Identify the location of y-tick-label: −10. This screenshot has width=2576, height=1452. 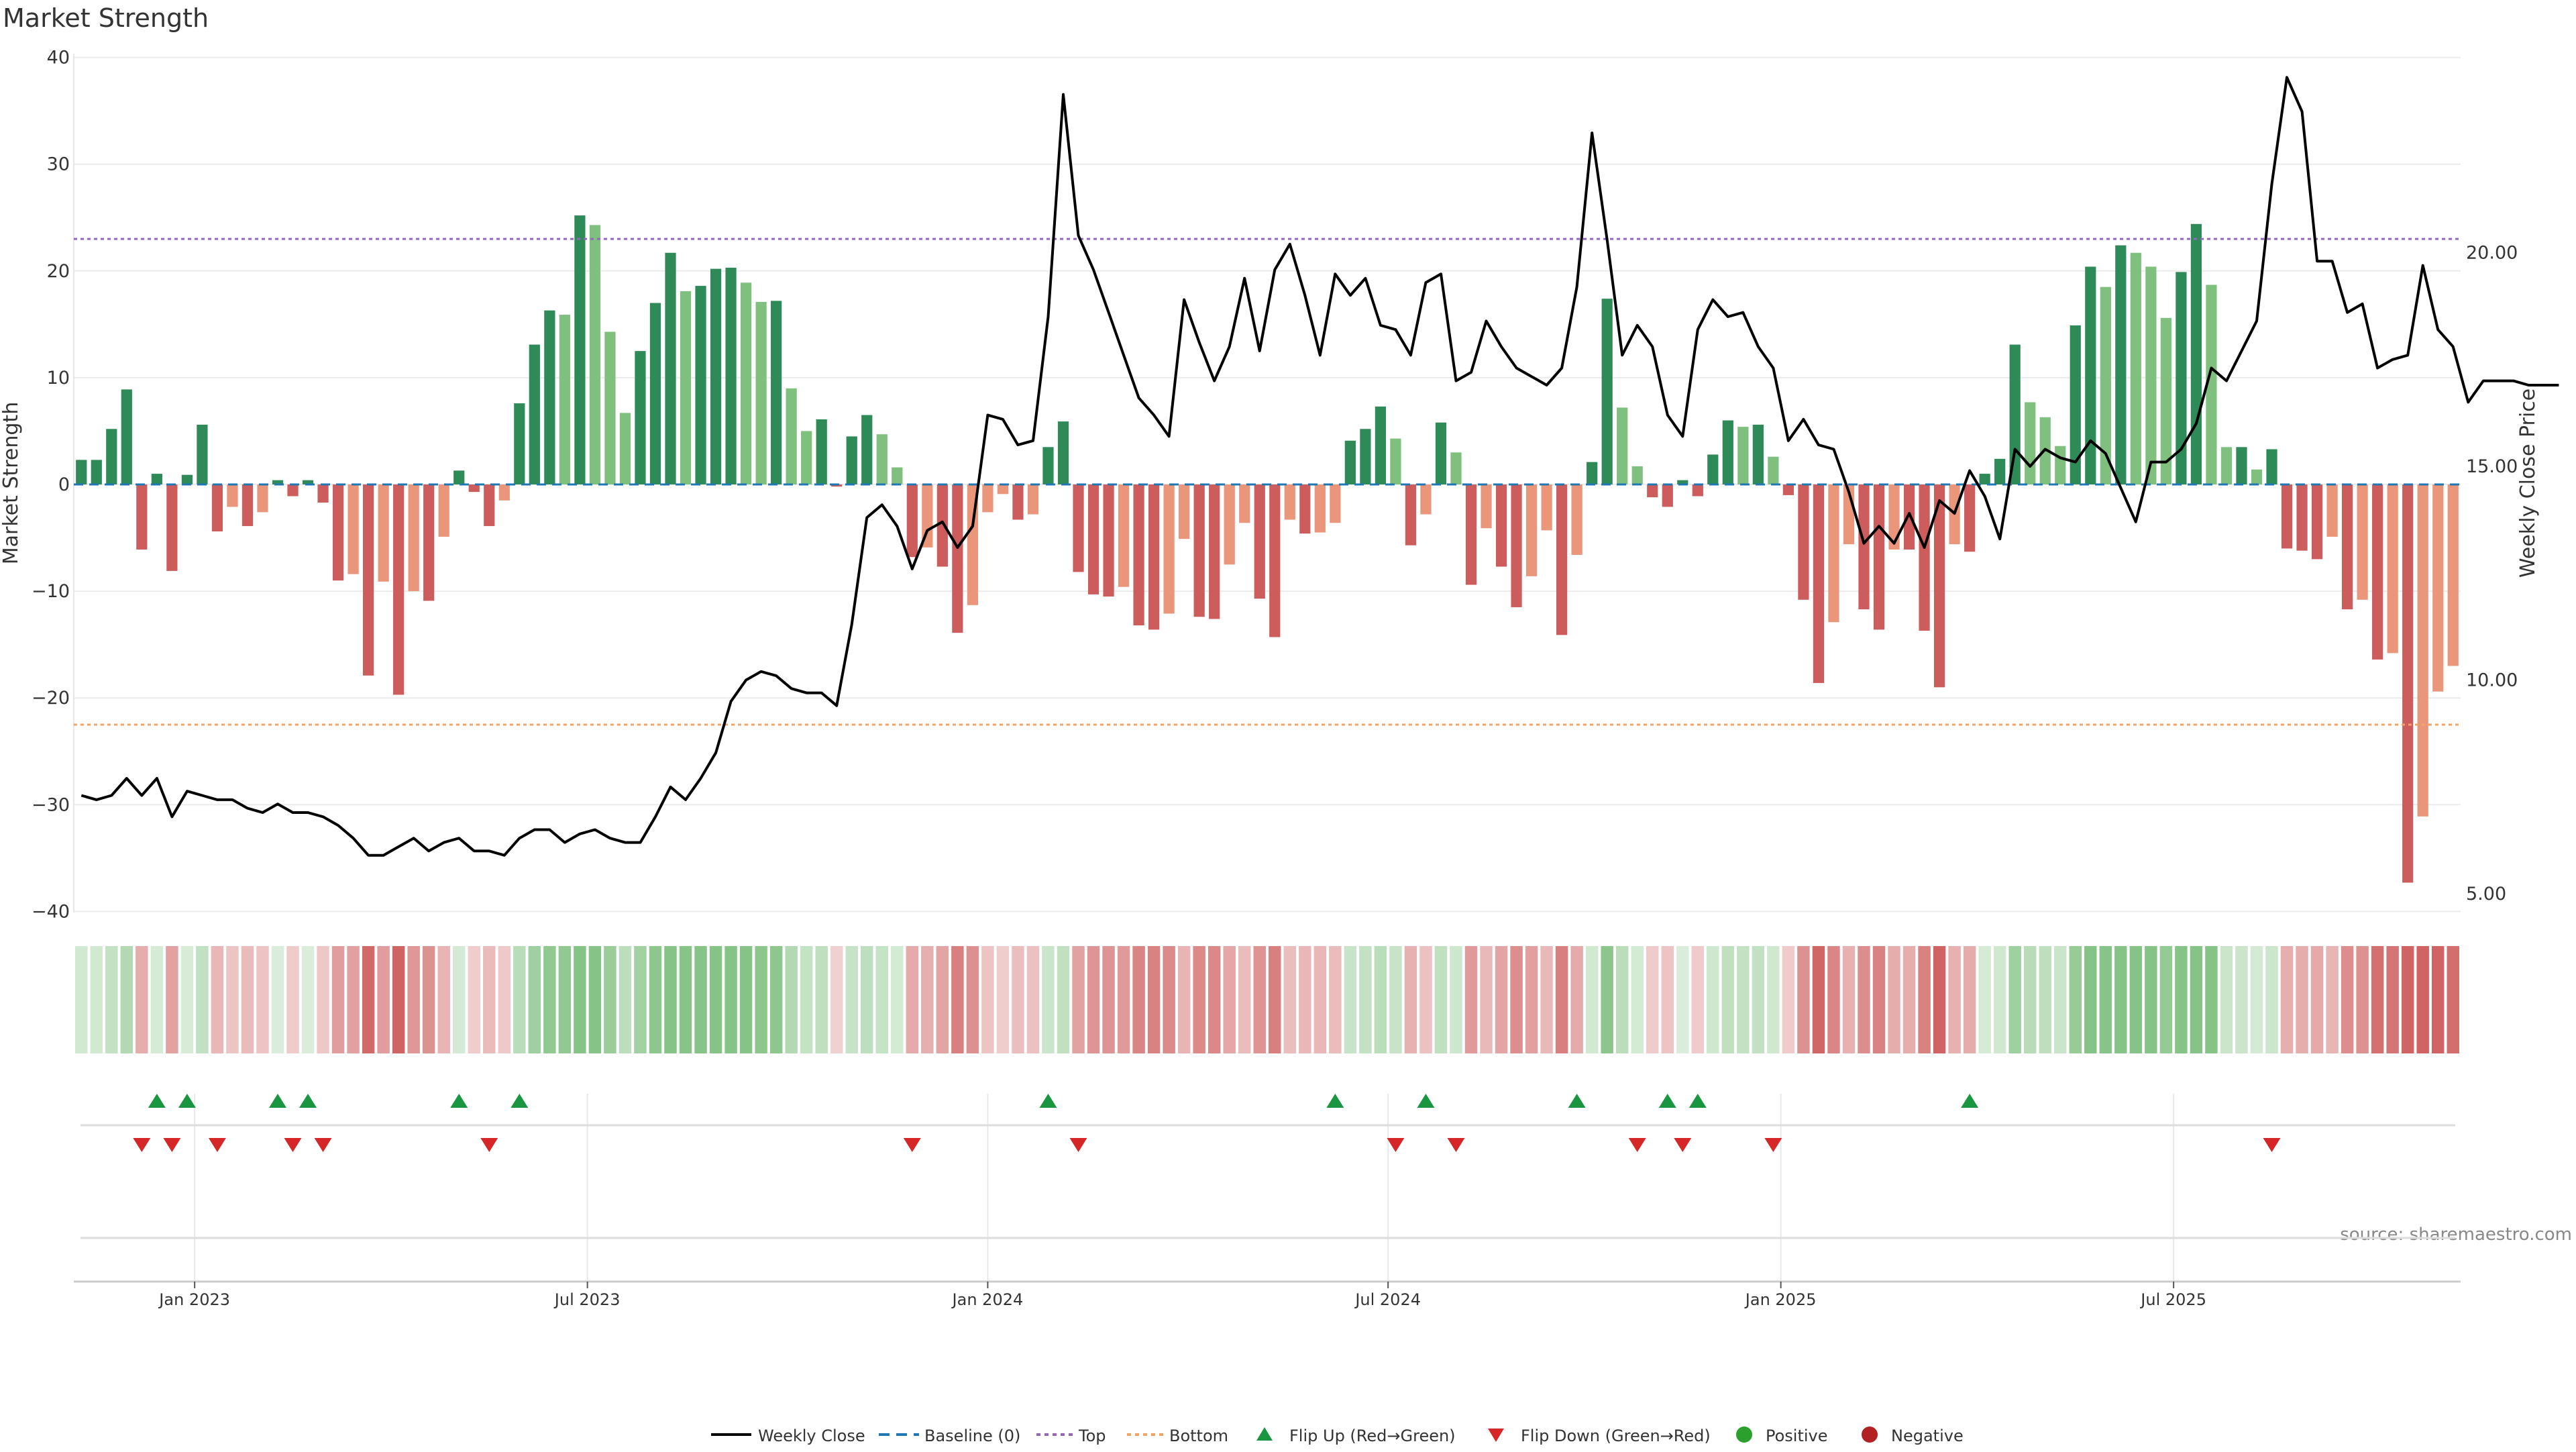
(51, 592).